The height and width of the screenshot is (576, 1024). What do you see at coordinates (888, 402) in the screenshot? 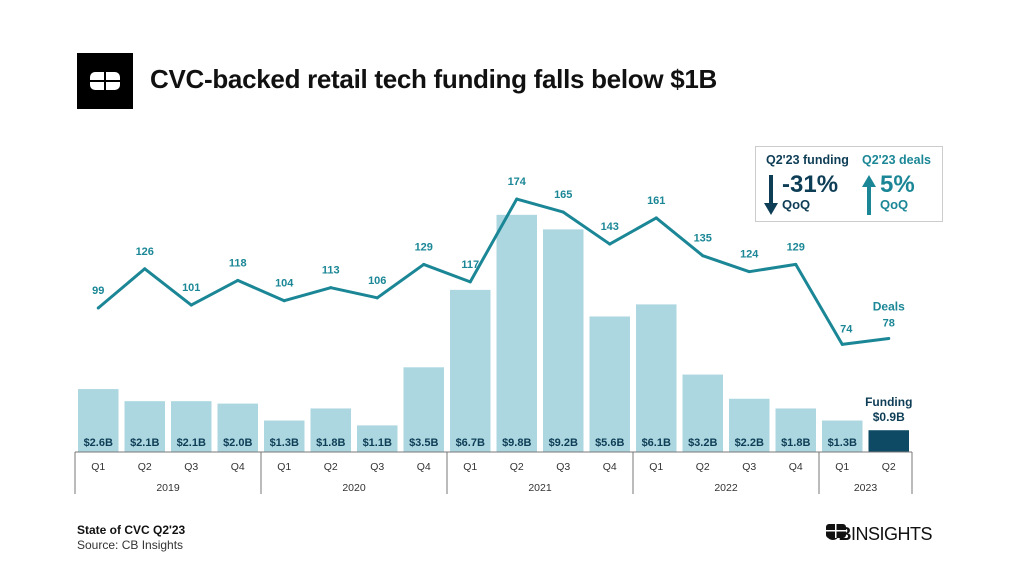
I see `funding-legend-label: Funding` at bounding box center [888, 402].